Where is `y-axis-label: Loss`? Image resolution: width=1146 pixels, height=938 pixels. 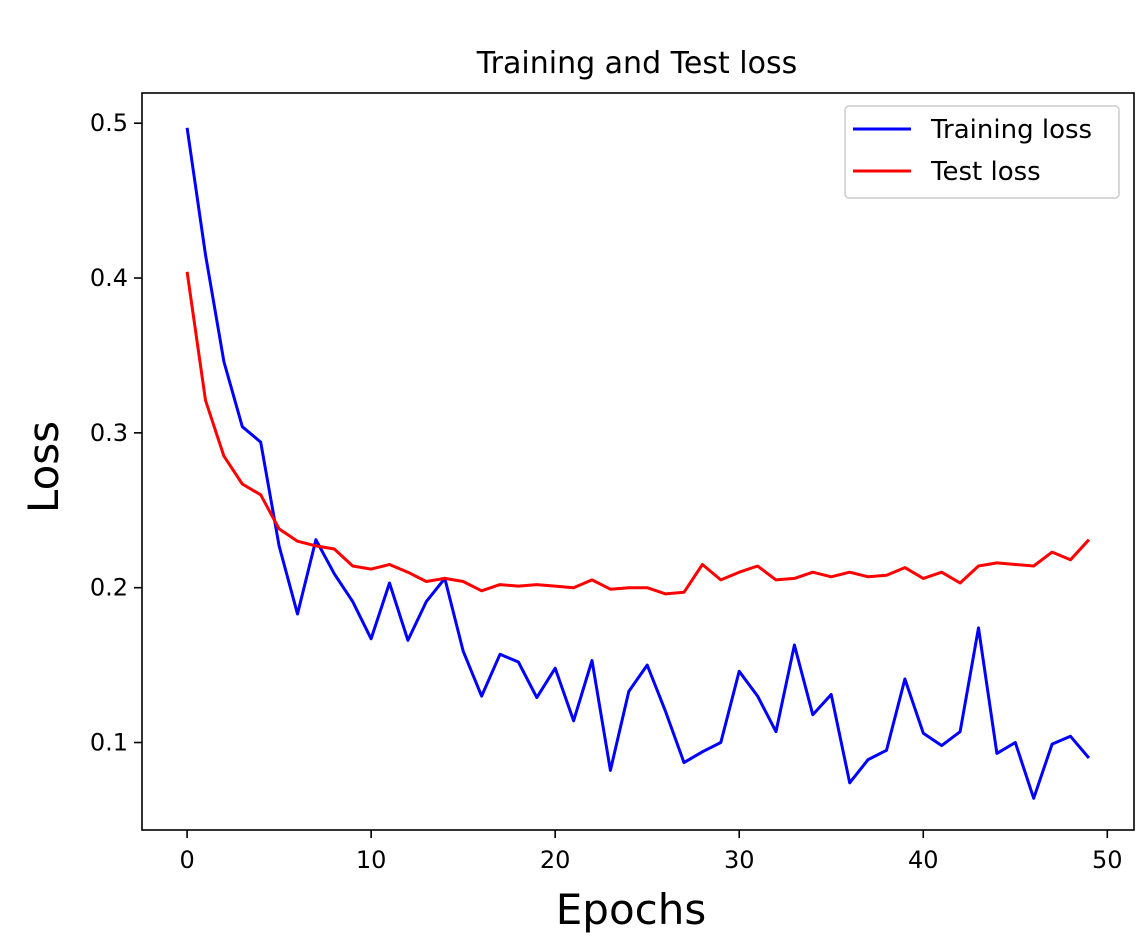 y-axis-label: Loss is located at coordinates (43, 467).